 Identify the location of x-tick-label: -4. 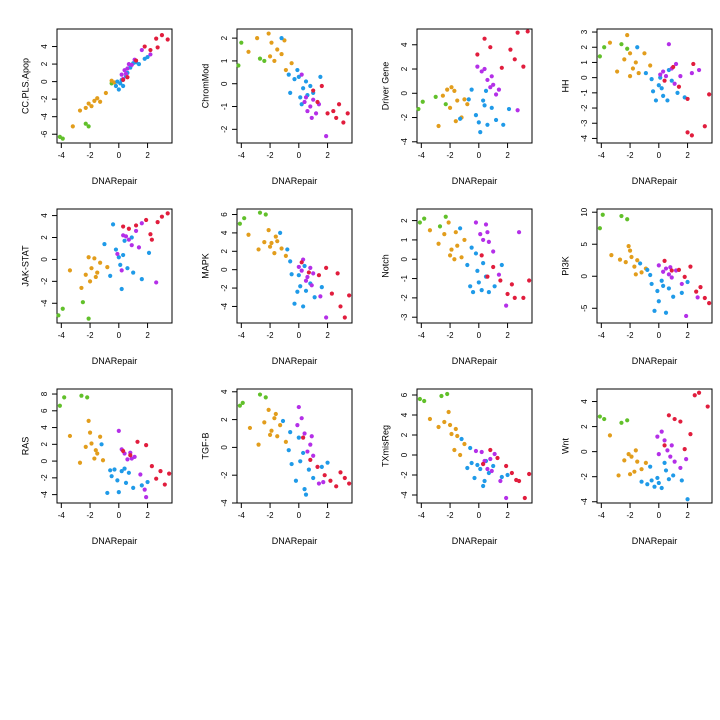
(602, 335).